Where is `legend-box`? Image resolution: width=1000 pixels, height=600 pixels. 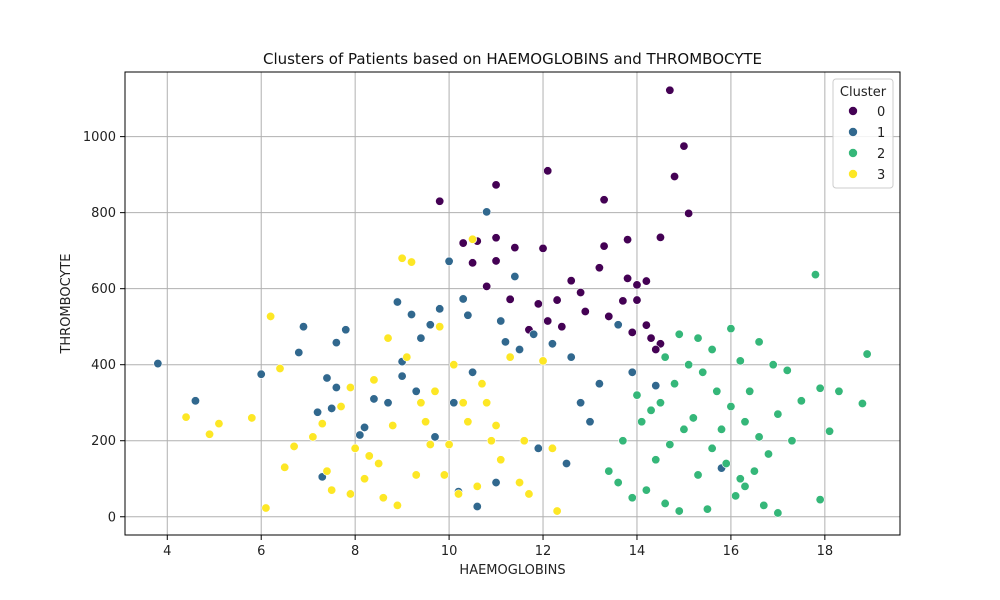 legend-box is located at coordinates (863, 133).